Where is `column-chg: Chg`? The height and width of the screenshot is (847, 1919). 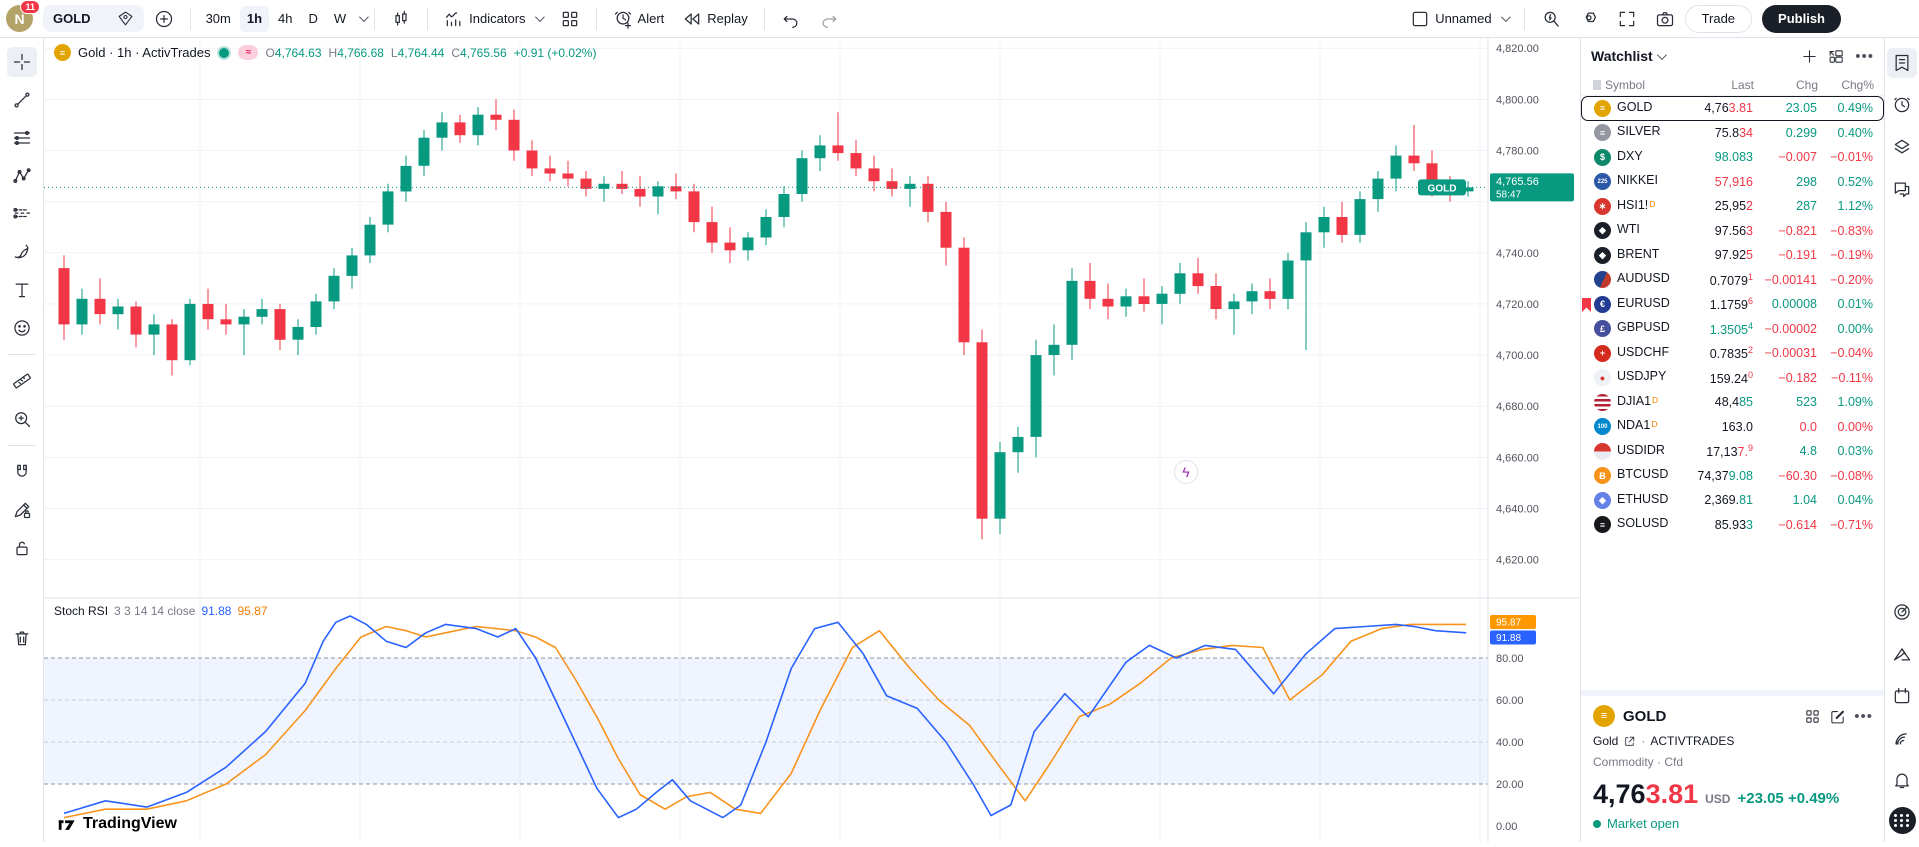
column-chg: Chg is located at coordinates (1806, 84).